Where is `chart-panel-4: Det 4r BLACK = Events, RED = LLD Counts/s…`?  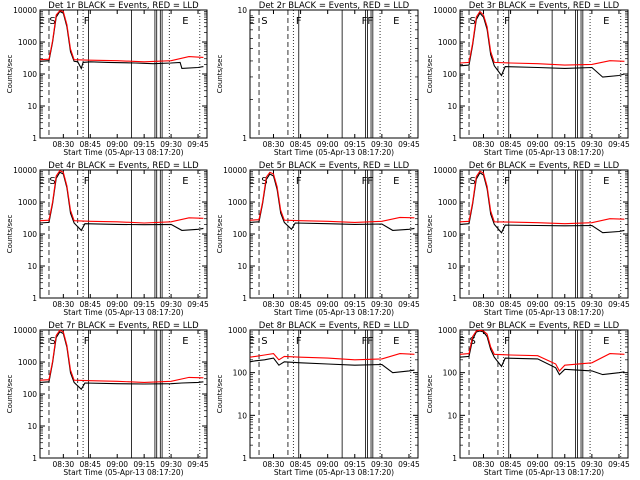
chart-panel-4: Det 4r BLACK = Events, RED = LLD Counts/s… is located at coordinates (107, 239).